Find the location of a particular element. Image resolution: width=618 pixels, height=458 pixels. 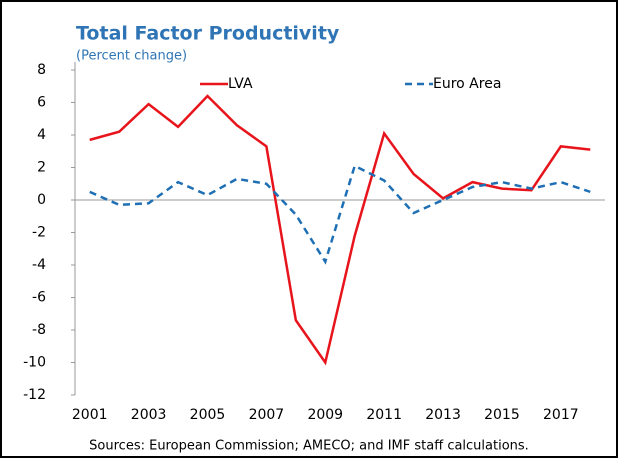

x-tick-label: 2017 is located at coordinates (561, 415).